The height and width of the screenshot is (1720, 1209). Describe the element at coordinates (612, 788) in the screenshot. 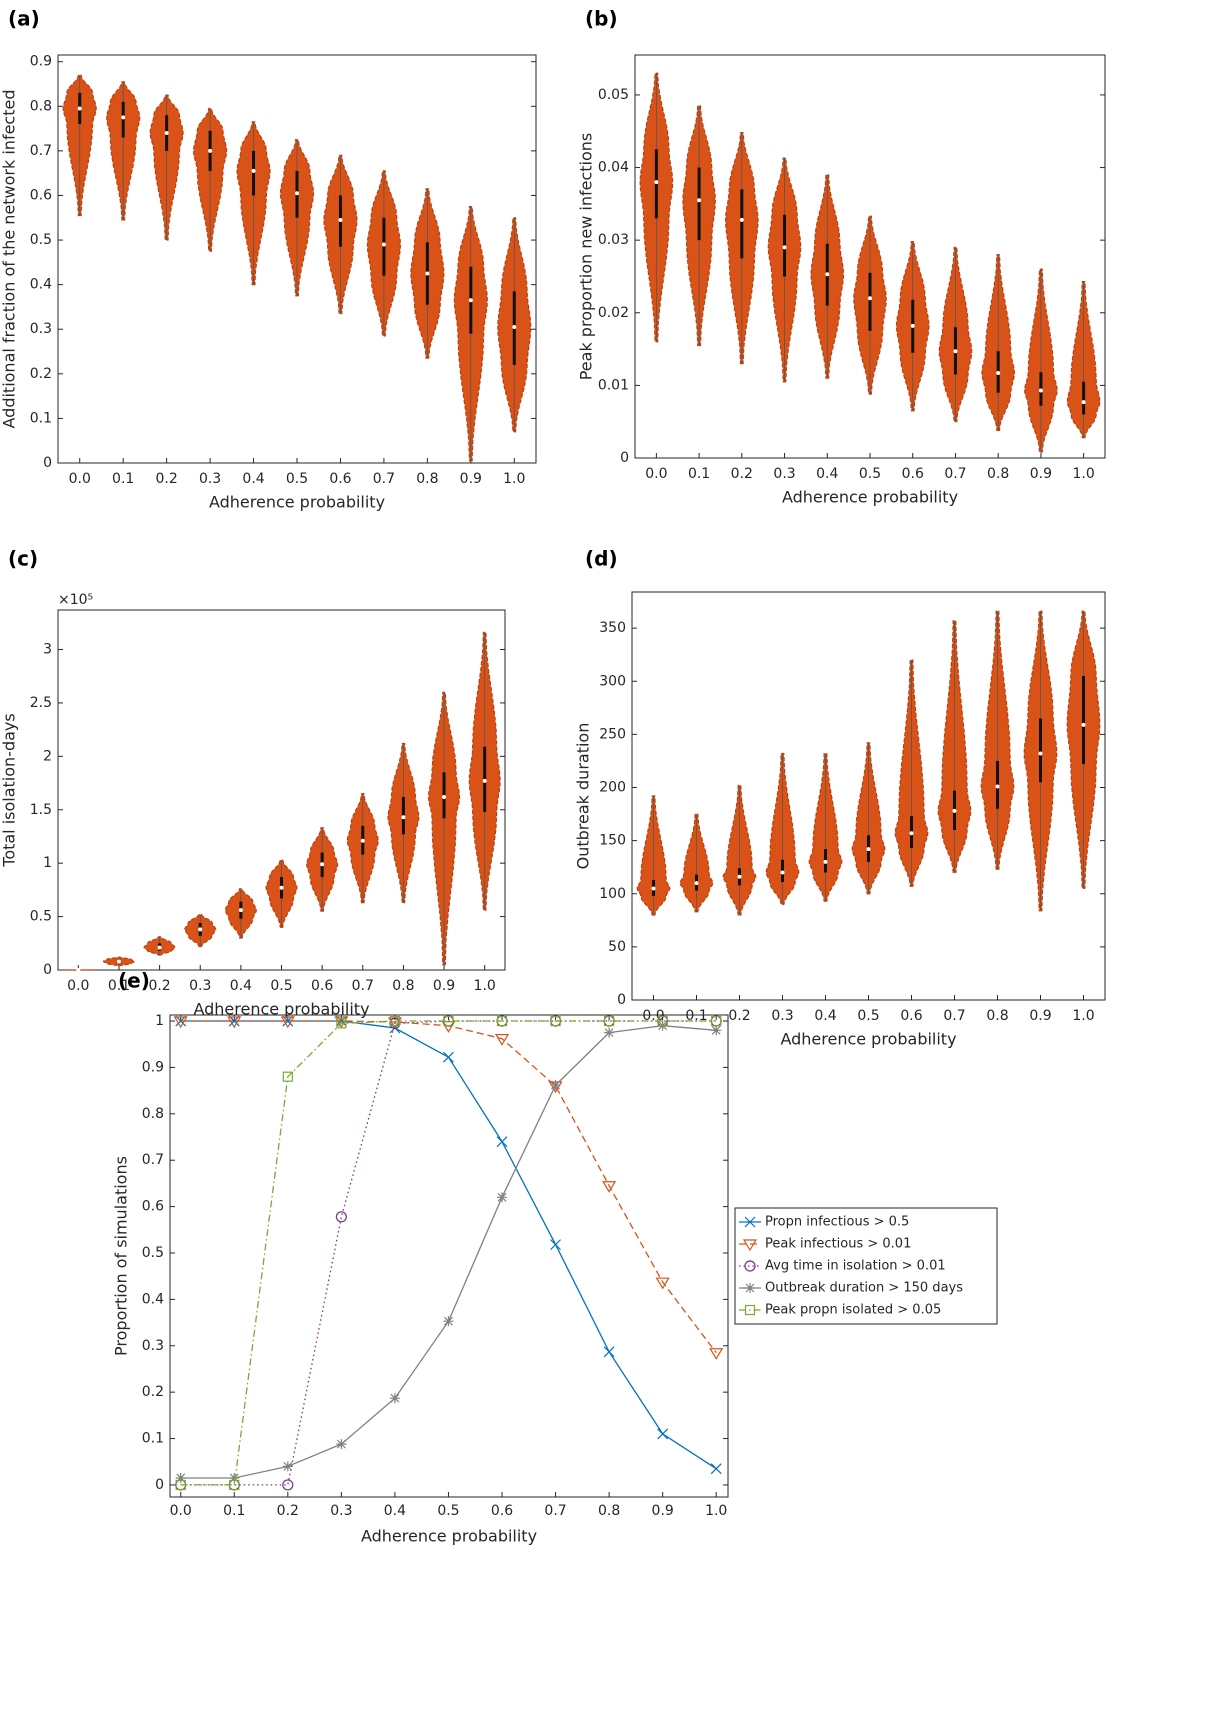

I see `y-tick-label: 200` at that location.